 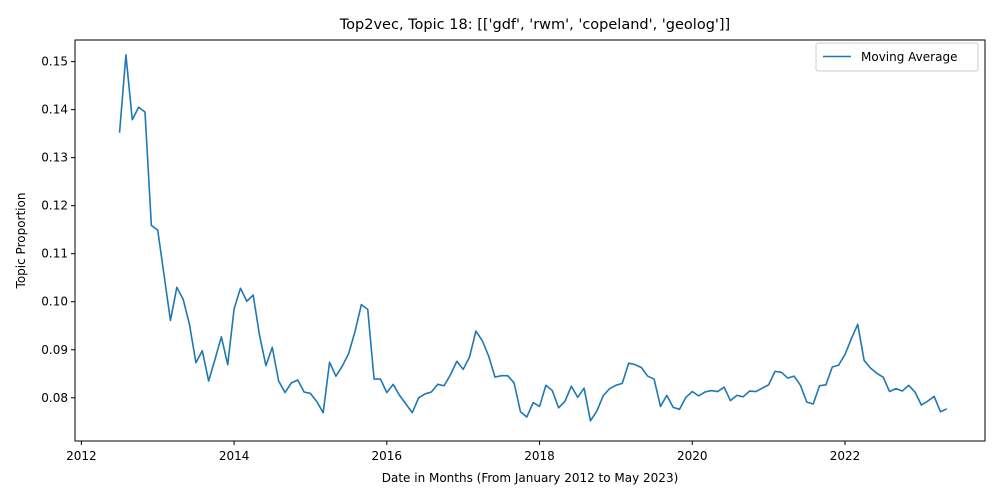 I want to click on legend-box, so click(x=897, y=57).